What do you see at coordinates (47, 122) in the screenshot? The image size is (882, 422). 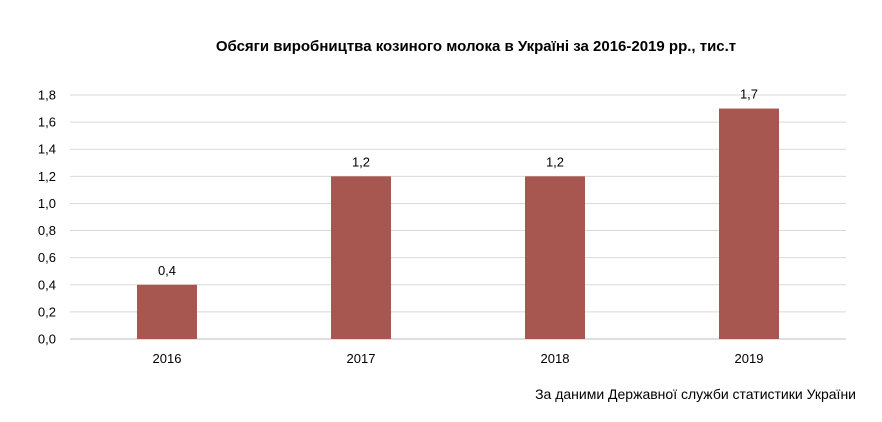 I see `y-tick-label: 1,6` at bounding box center [47, 122].